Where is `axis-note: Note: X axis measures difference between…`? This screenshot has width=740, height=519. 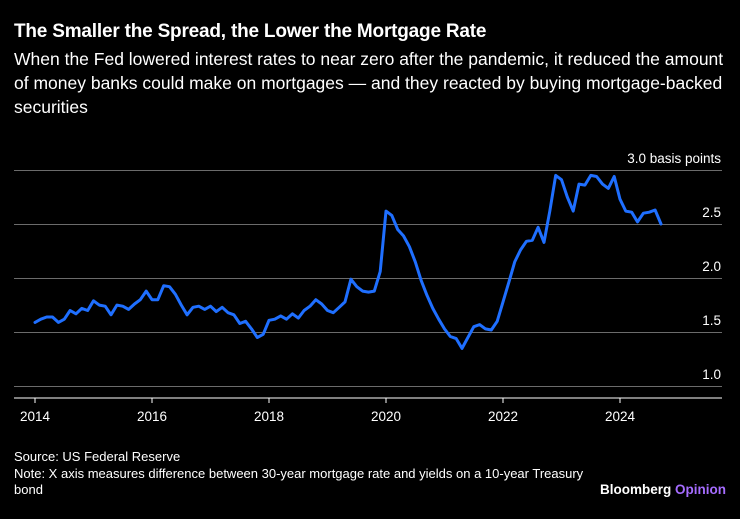 axis-note: Note: X axis measures difference between… is located at coordinates (299, 481).